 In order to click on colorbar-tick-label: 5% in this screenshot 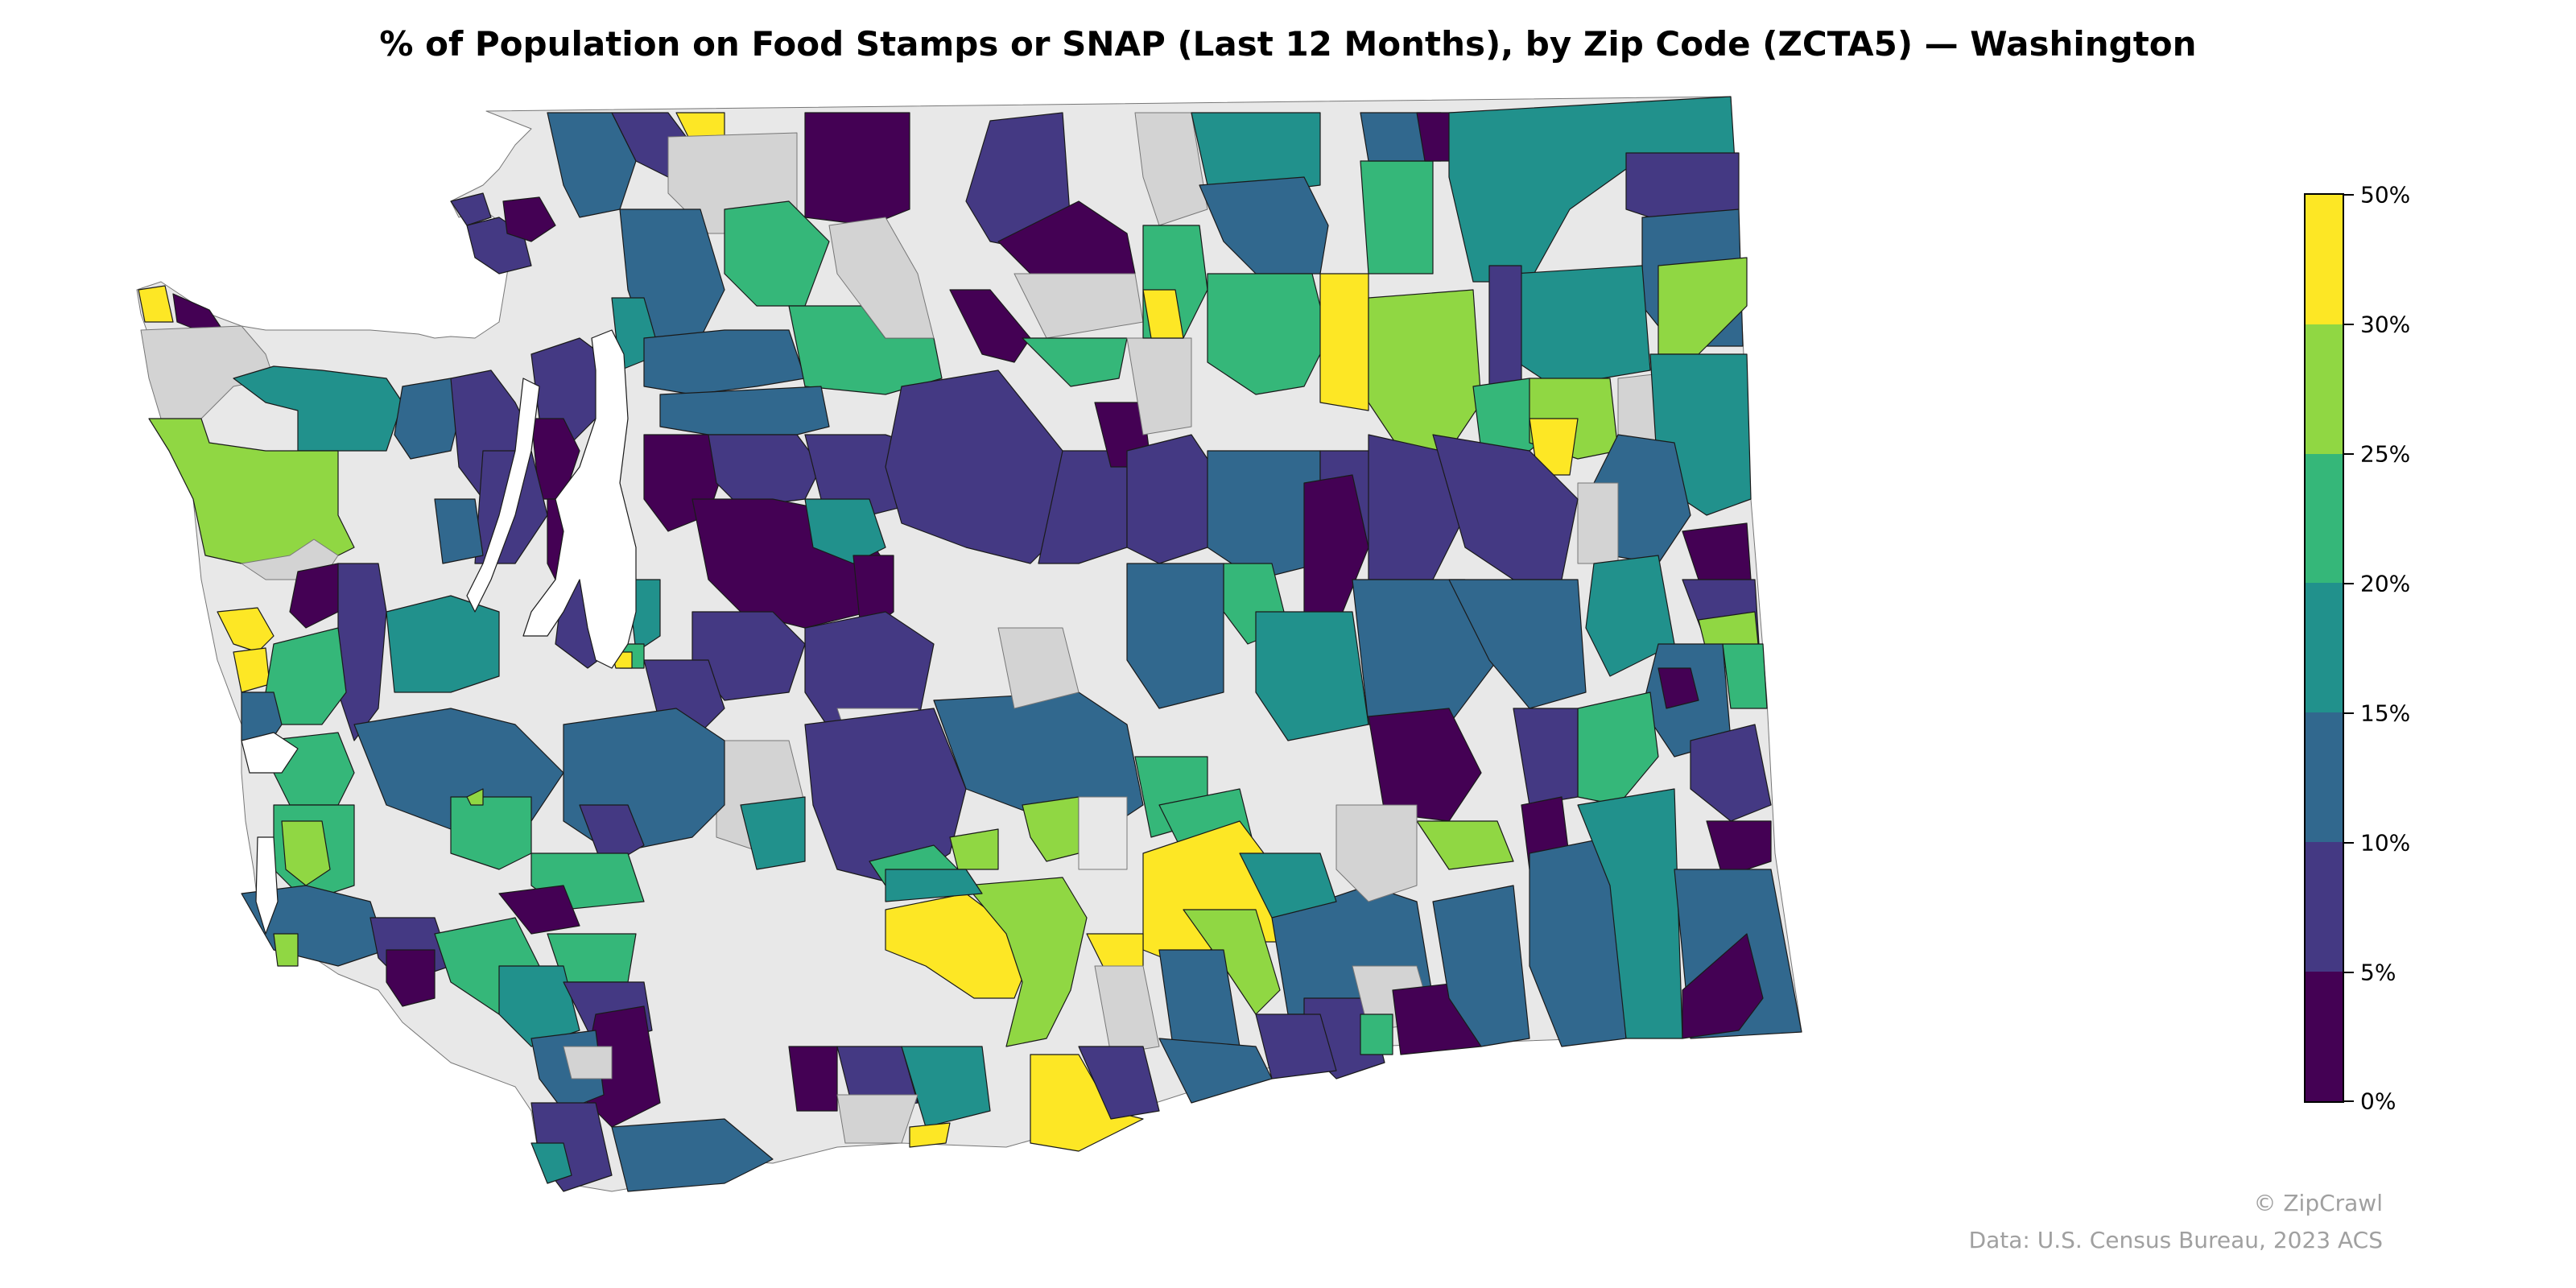, I will do `click(2378, 972)`.